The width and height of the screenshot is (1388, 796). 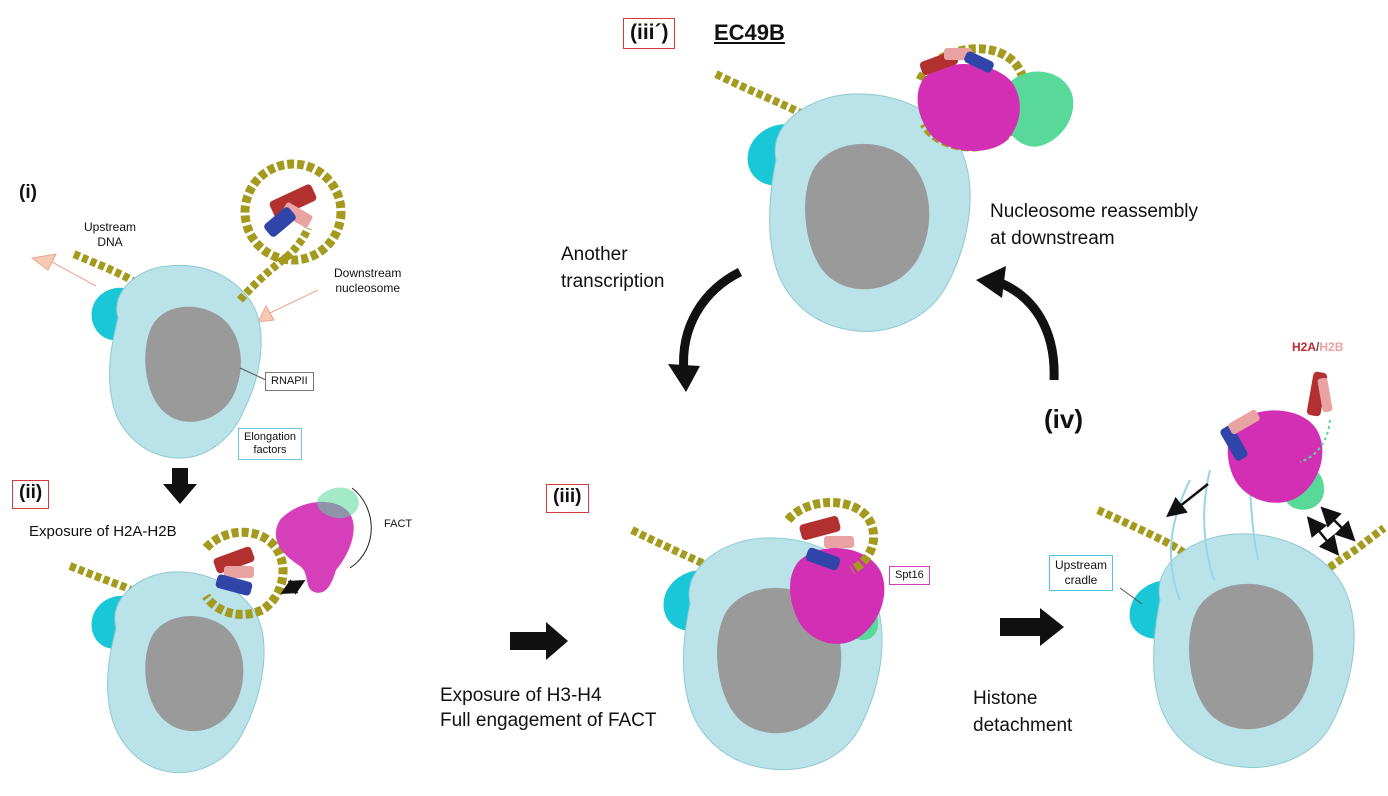 I want to click on panel-iv-caption-line1: Histone, so click(x=1005, y=698).